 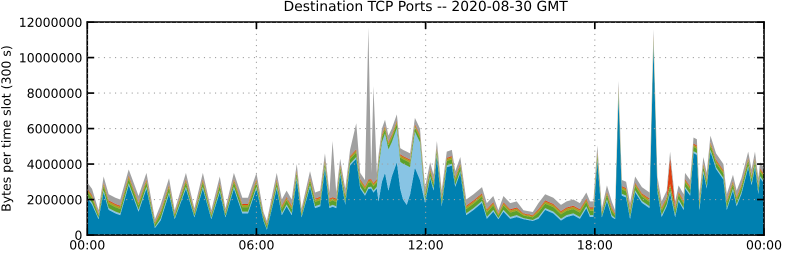 What do you see at coordinates (54, 164) in the screenshot?
I see `y-tick-label: 4000000` at bounding box center [54, 164].